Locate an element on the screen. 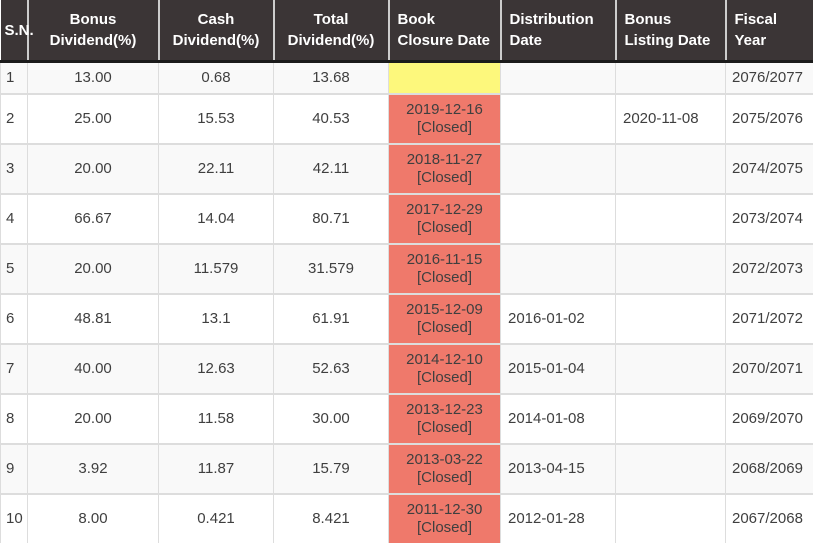  book-closure-date-text: 2015-12-09 is located at coordinates (444, 309).